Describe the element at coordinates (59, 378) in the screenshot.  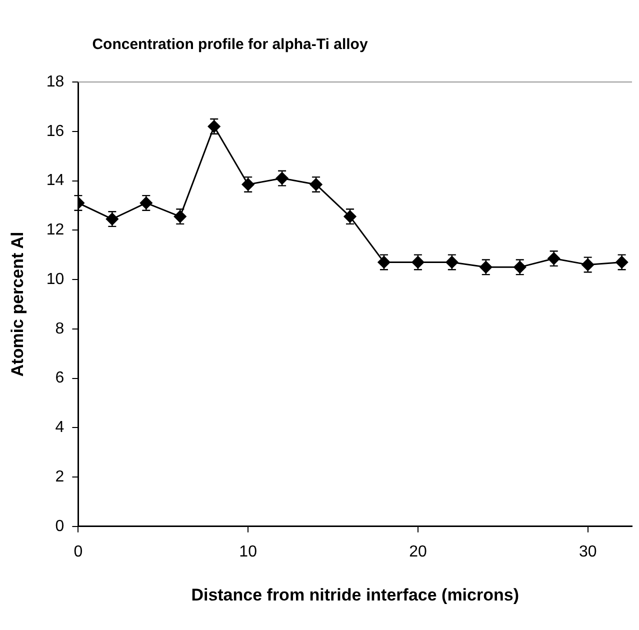
I see `y-tick-label: 6` at that location.